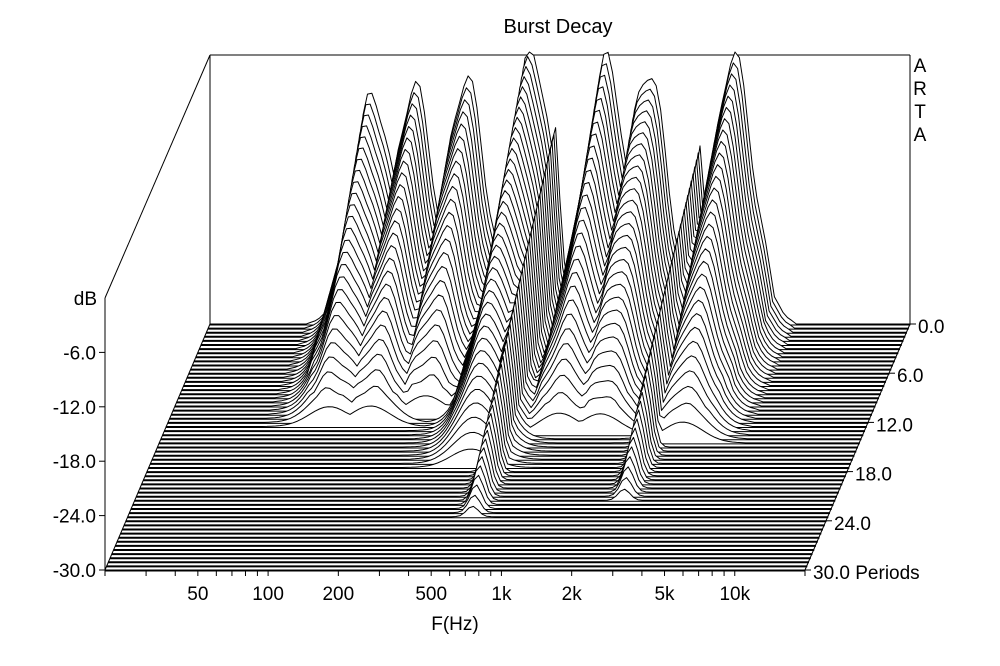 The height and width of the screenshot is (666, 1000). What do you see at coordinates (873, 475) in the screenshot?
I see `z-tick-label: 18.0` at bounding box center [873, 475].